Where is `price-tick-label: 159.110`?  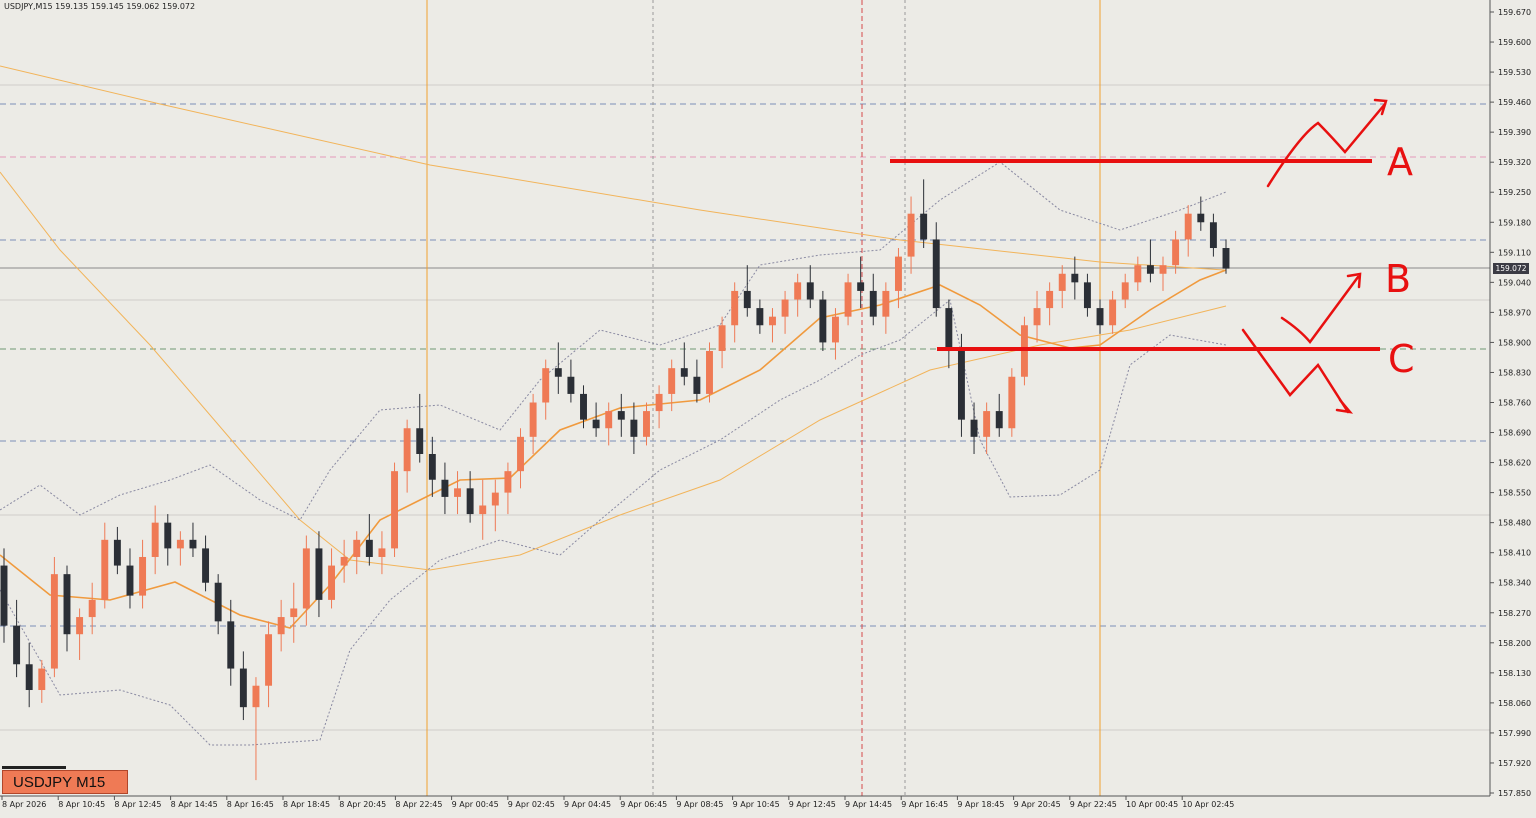 price-tick-label: 159.110 is located at coordinates (1514, 252).